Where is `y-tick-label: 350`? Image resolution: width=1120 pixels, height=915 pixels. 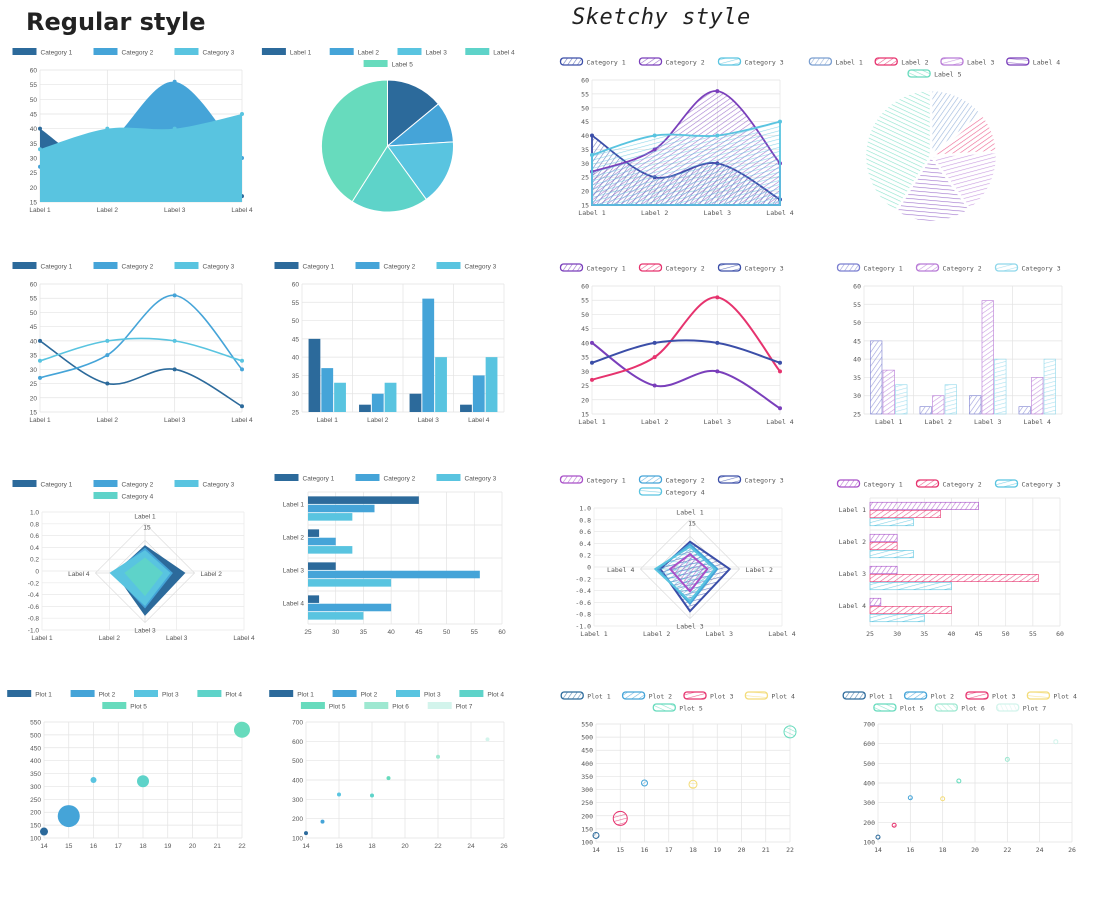 y-tick-label: 350 is located at coordinates (587, 777).